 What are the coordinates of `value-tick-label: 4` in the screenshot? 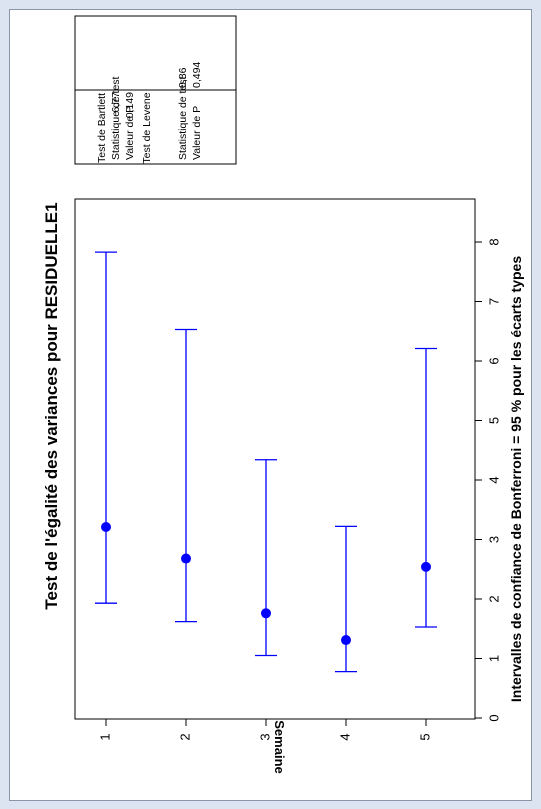 It's located at (493, 479).